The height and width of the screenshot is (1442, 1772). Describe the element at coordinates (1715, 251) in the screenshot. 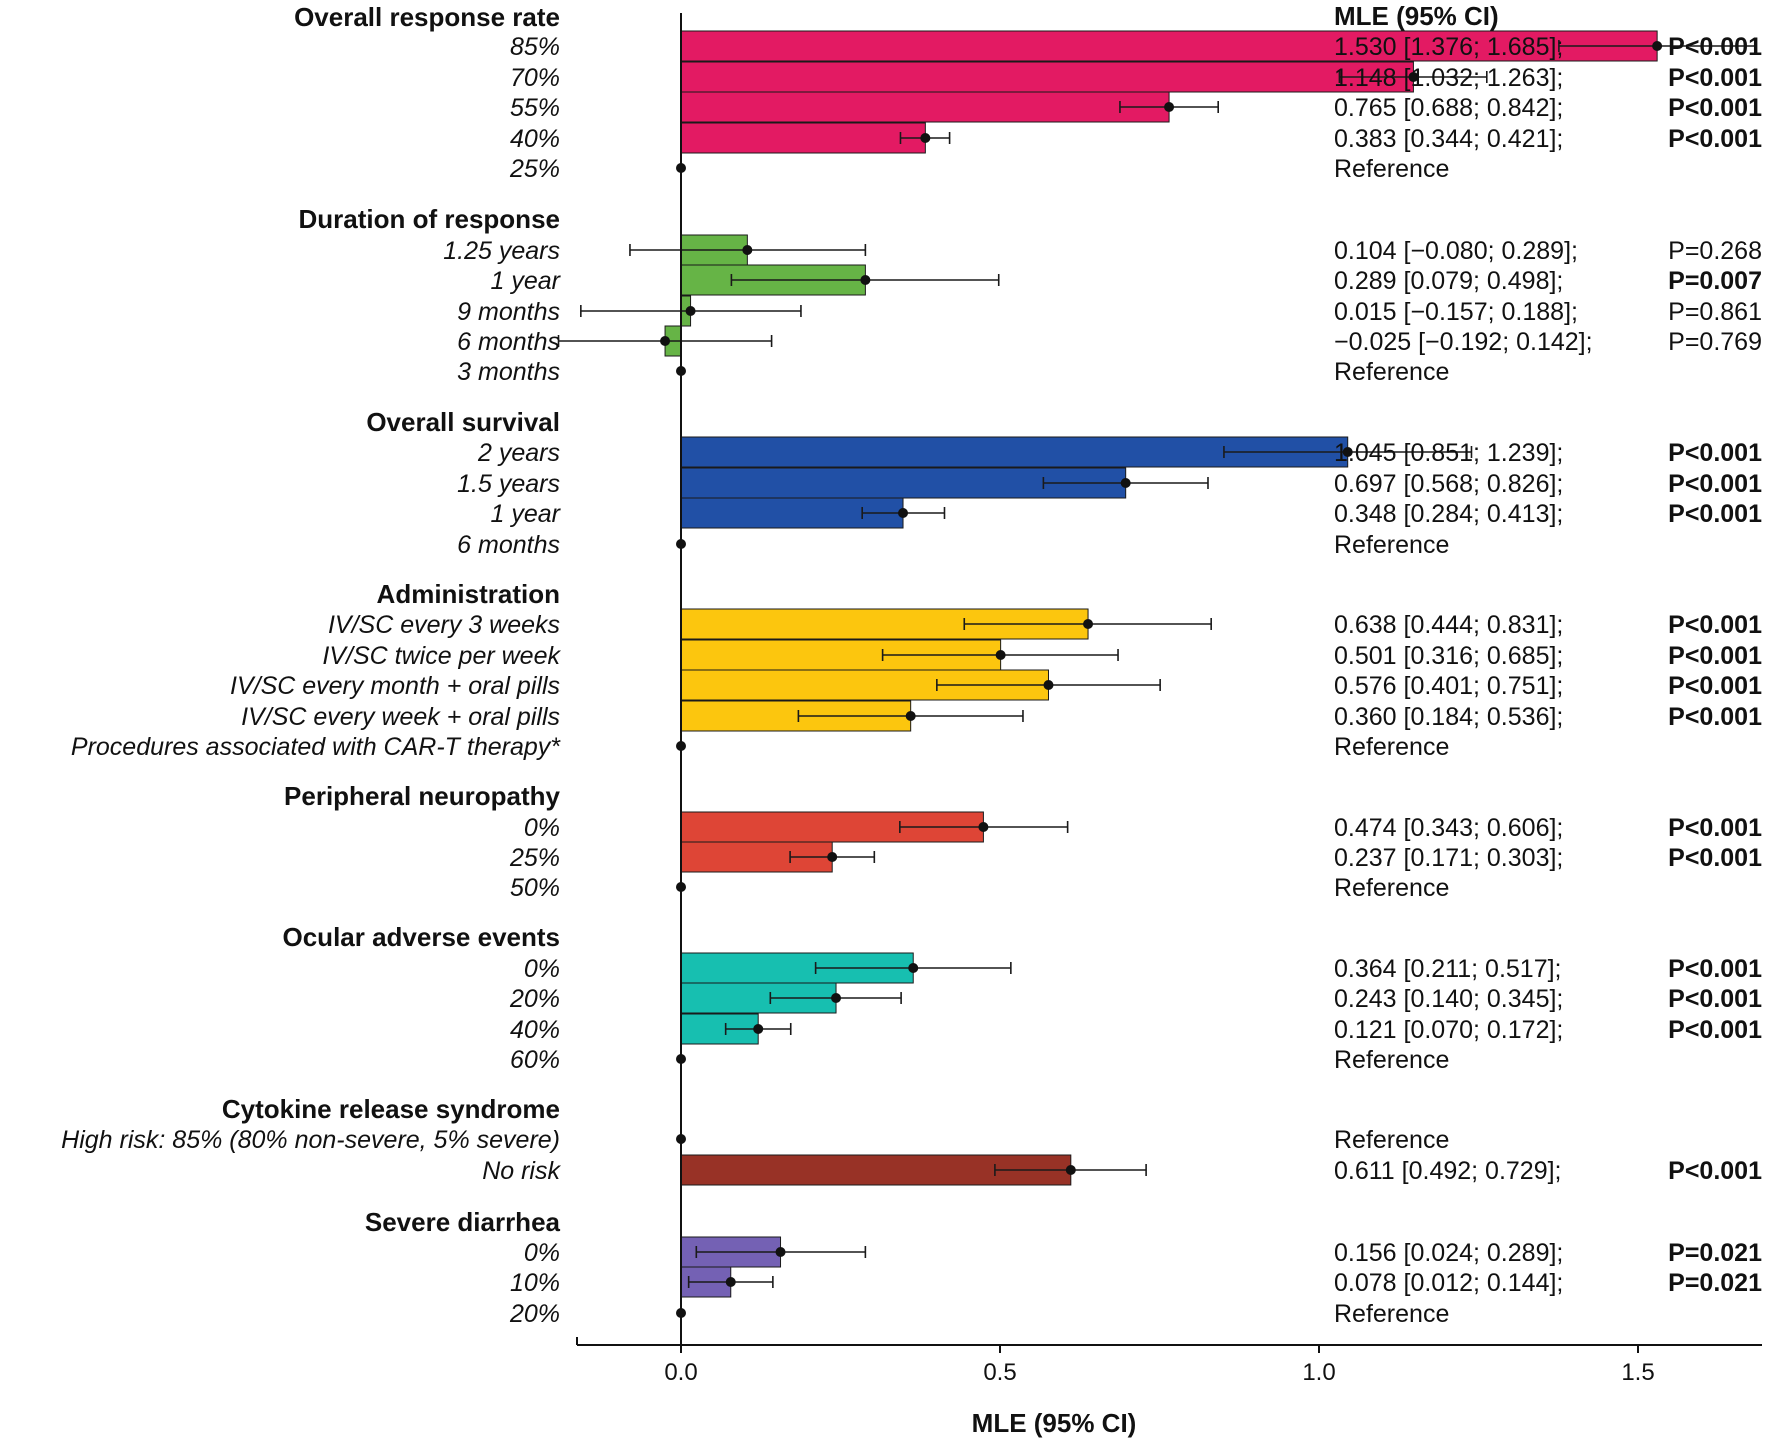

I see `p-value-duration-of-response-1-25-years: P=0.268` at that location.